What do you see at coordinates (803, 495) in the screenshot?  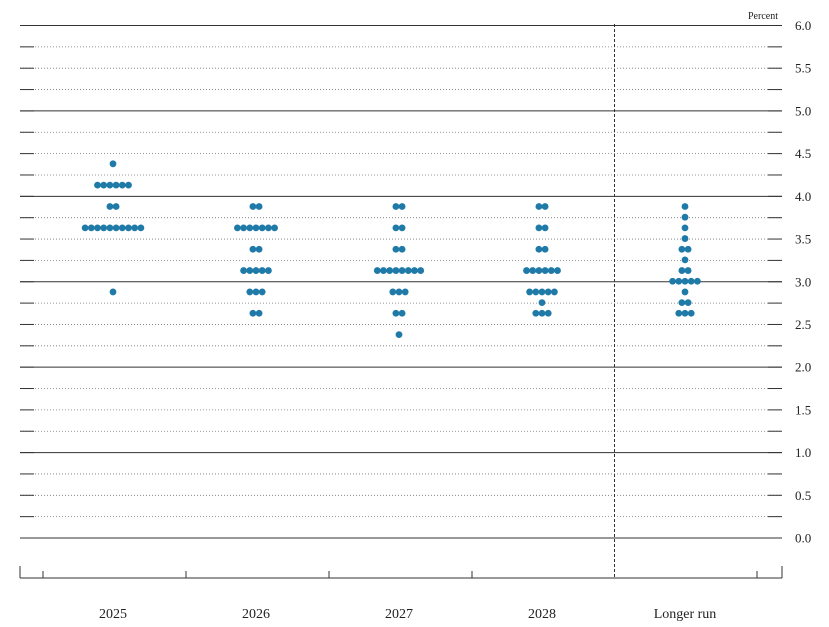 I see `y-tick-label: 0.5` at bounding box center [803, 495].